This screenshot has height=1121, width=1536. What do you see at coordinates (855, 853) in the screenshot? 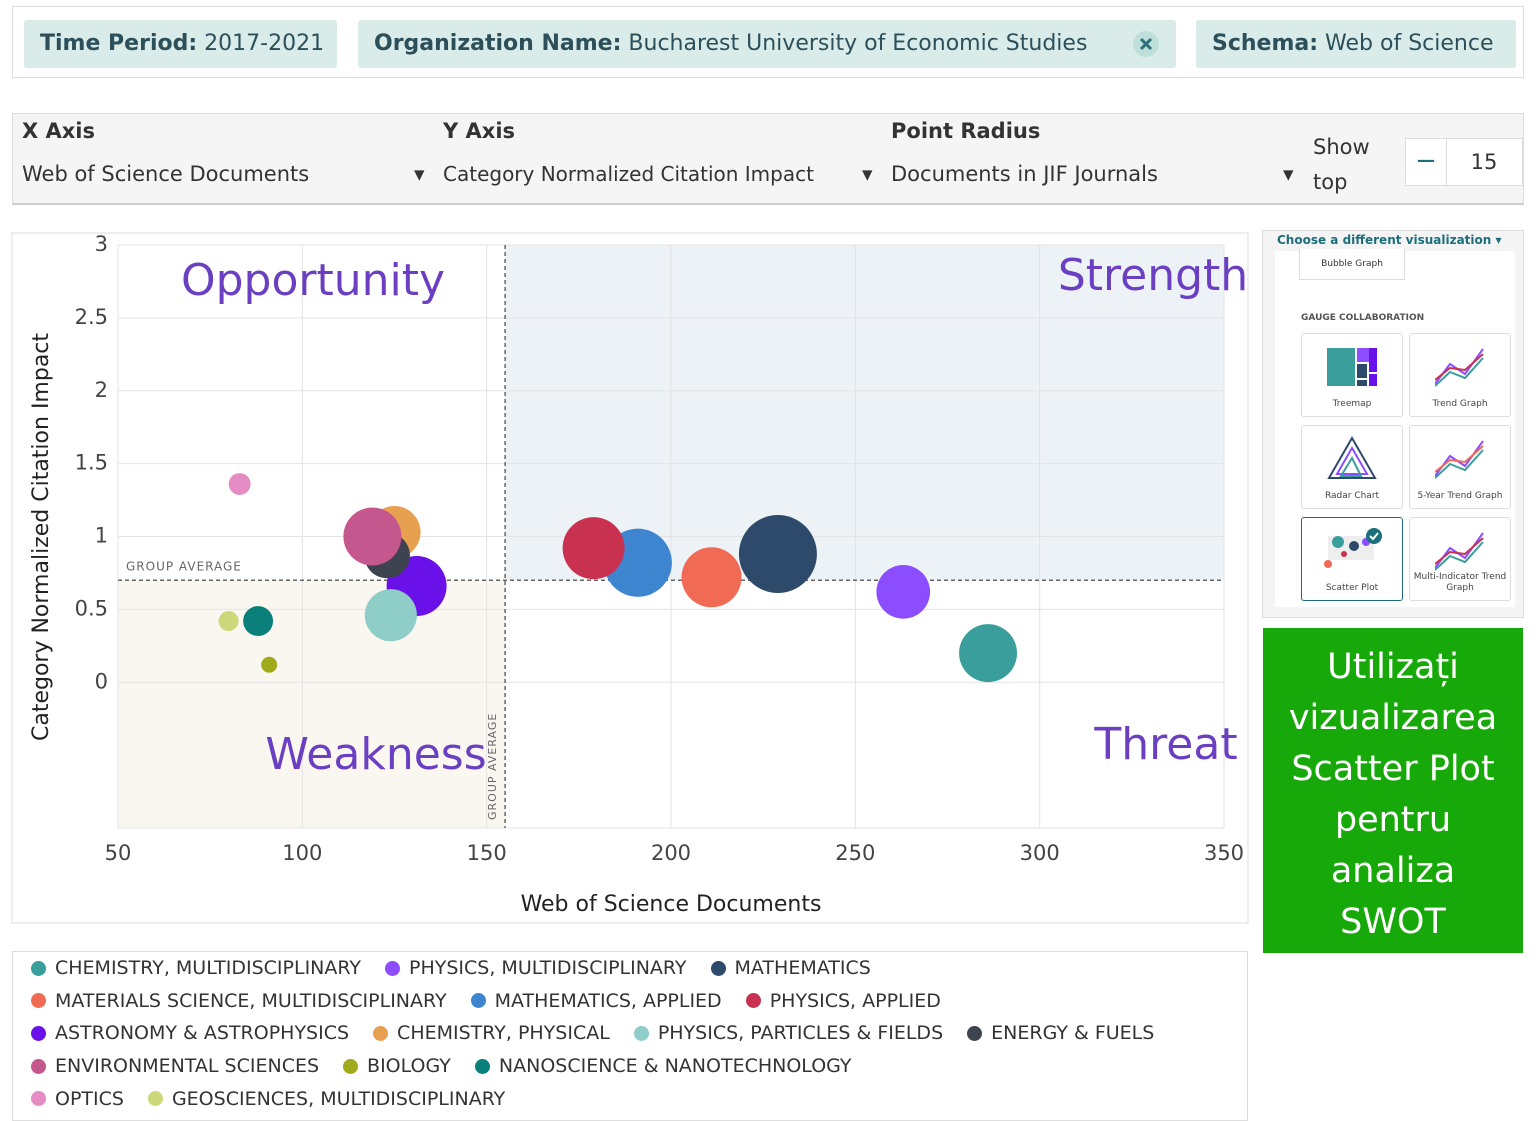
I see `x-tick-label: 250` at bounding box center [855, 853].